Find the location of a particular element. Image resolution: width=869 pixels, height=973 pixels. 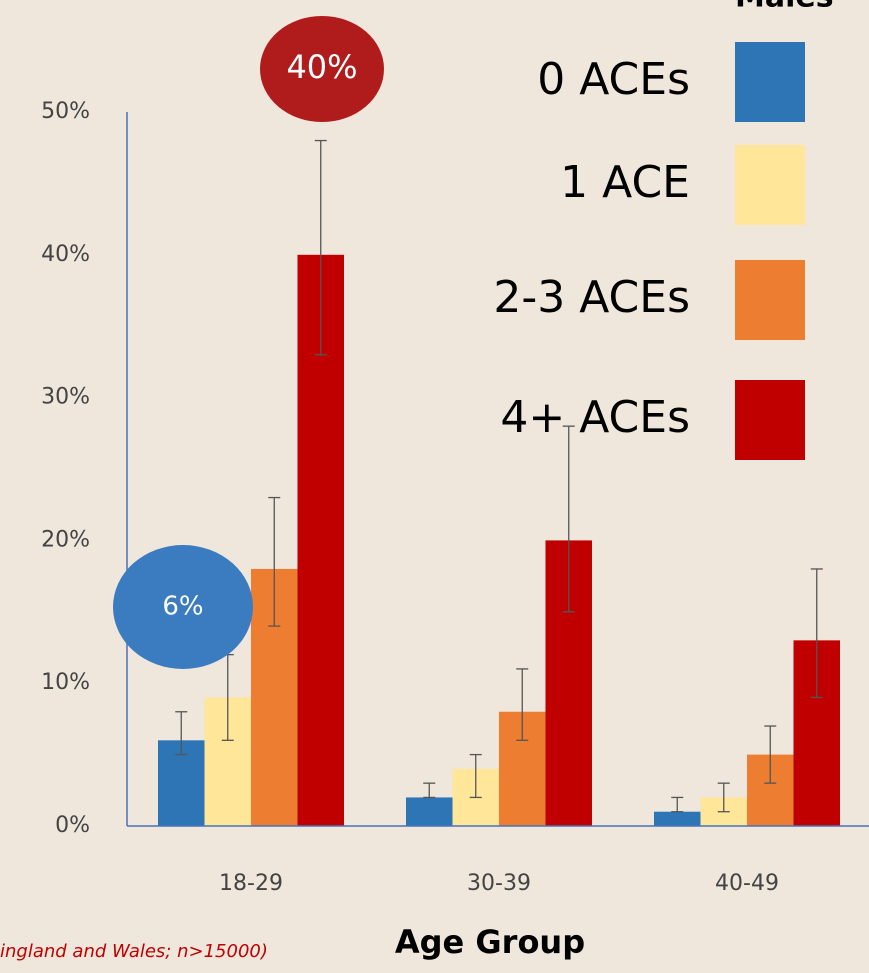

legend-label: 4+ ACEs is located at coordinates (595, 417).